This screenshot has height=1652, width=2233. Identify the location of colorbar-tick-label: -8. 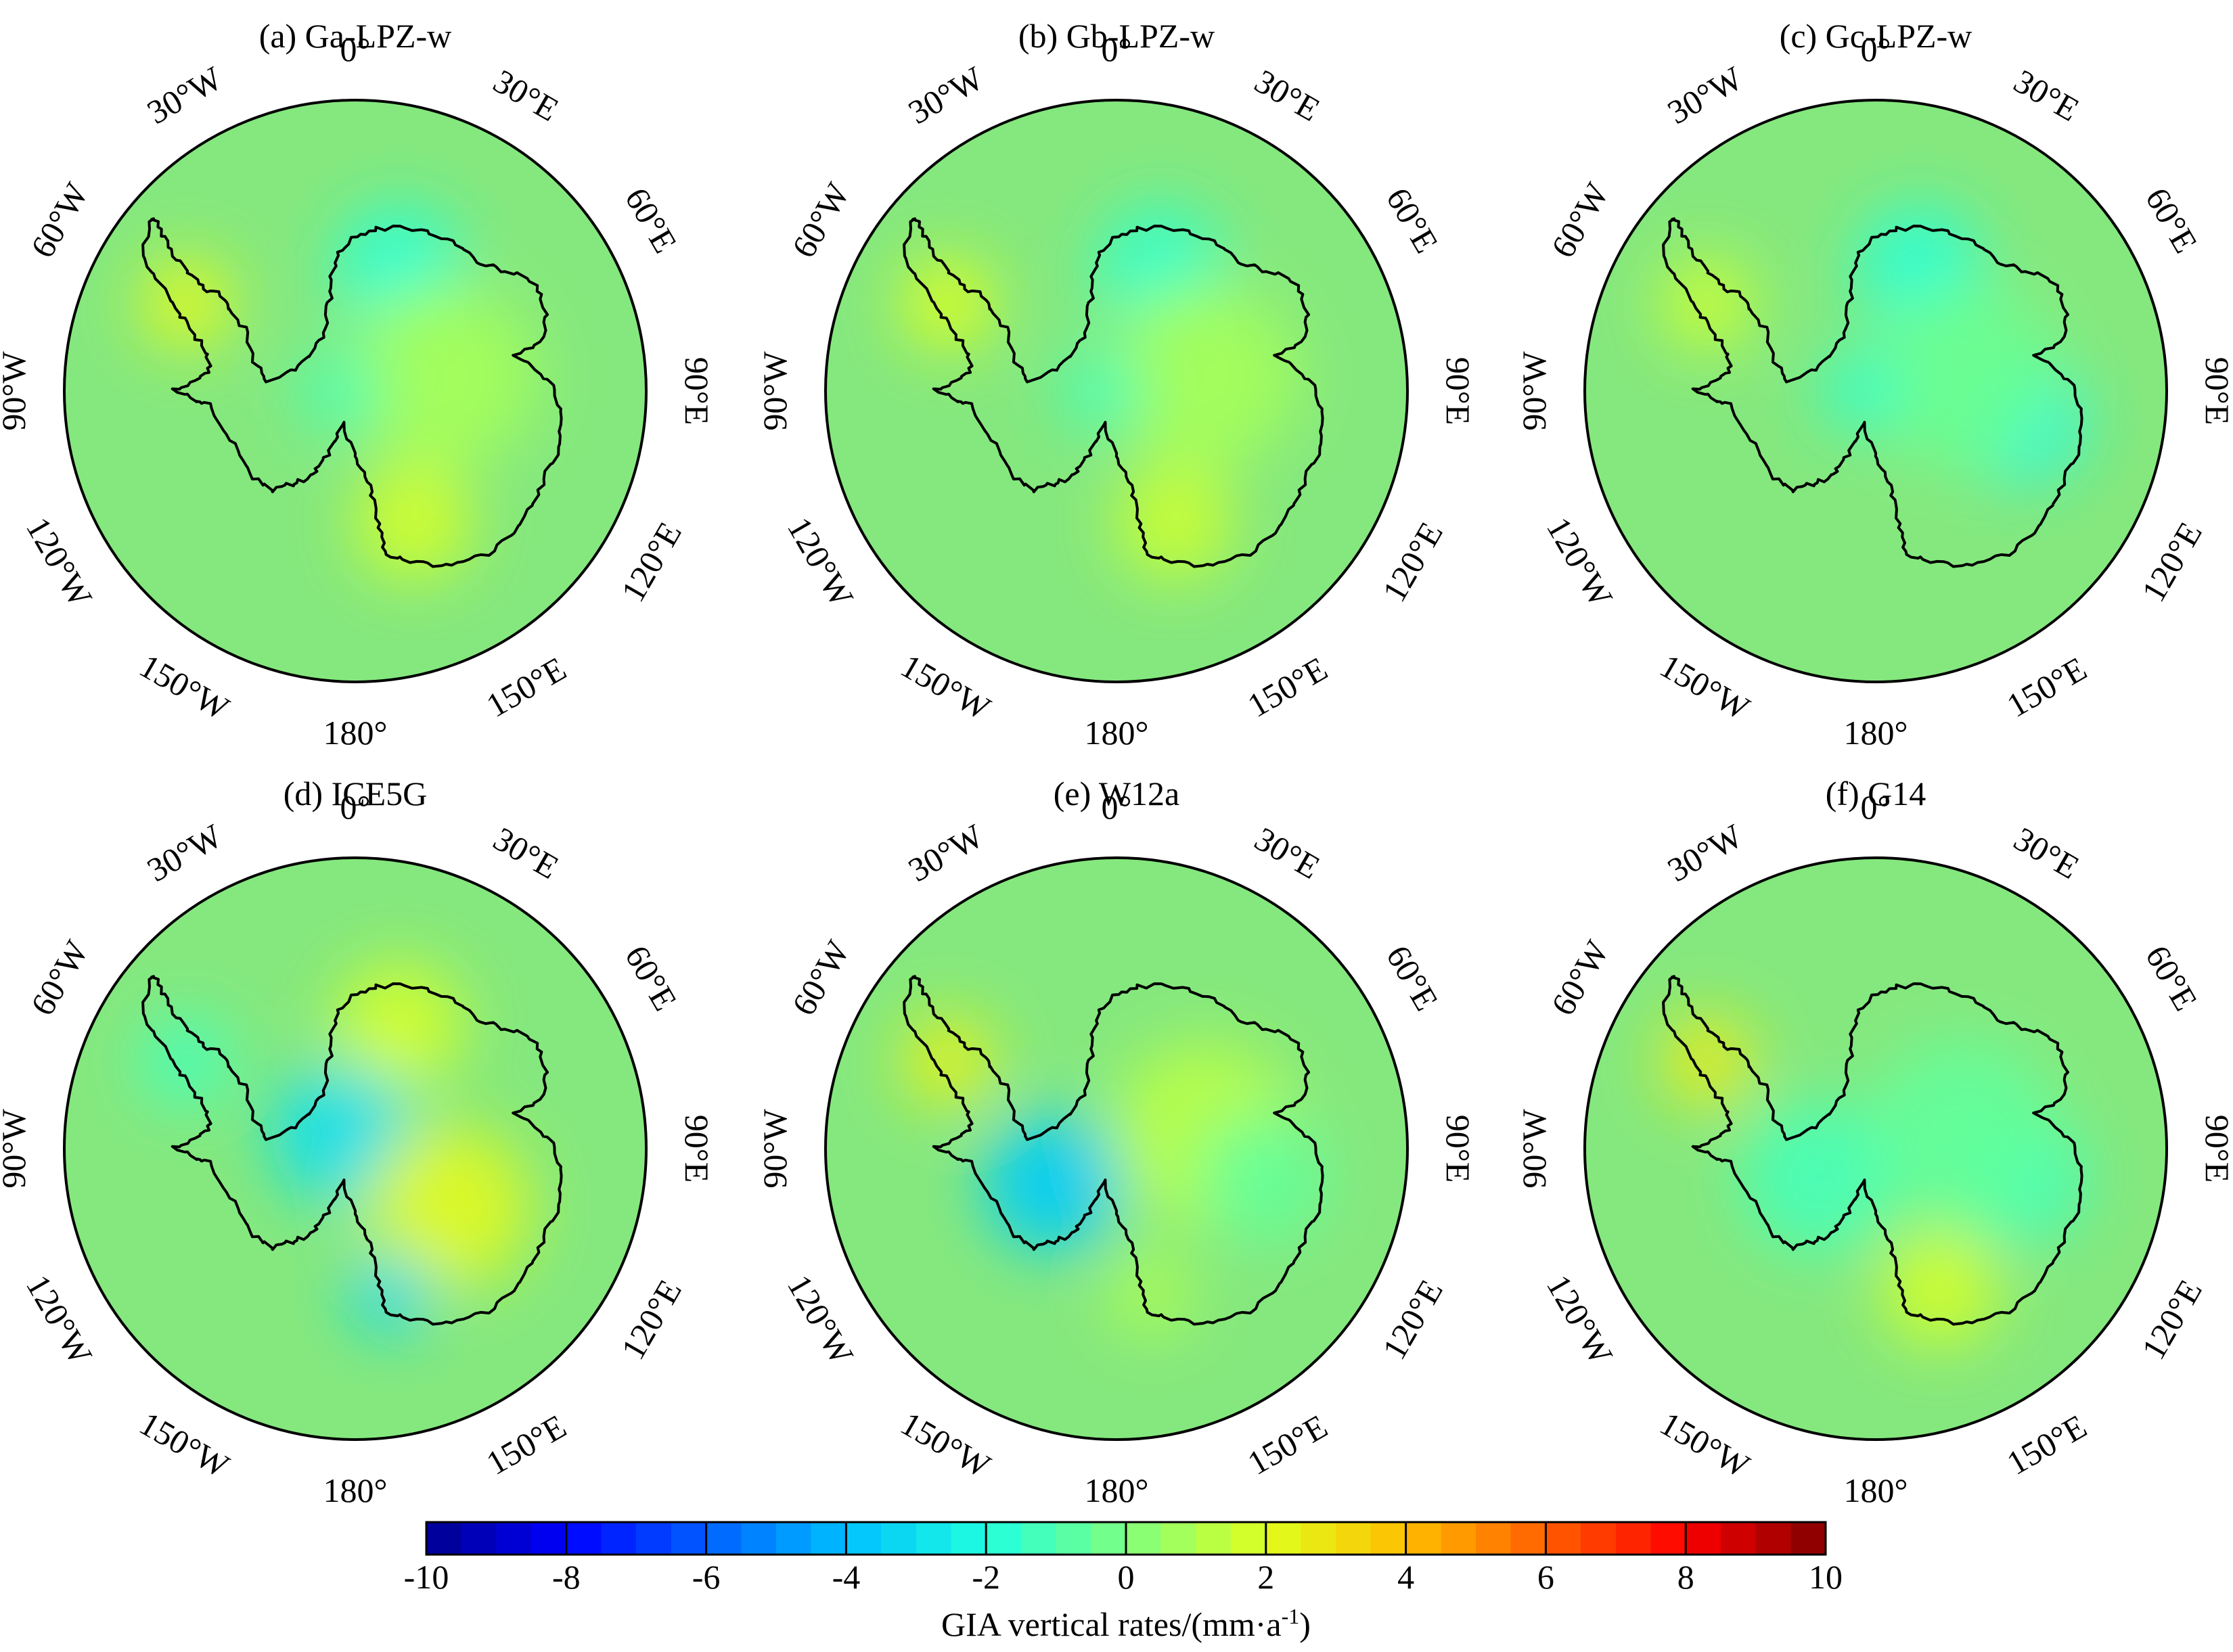
(566, 1577).